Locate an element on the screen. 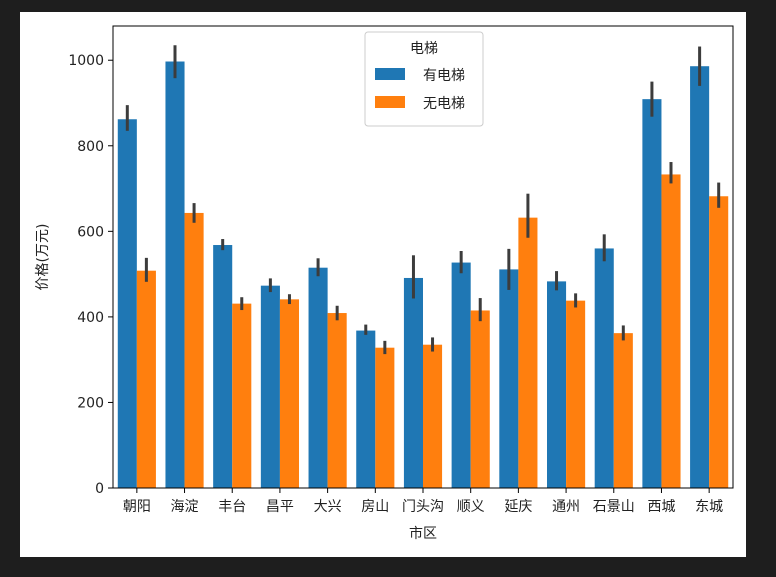 Image resolution: width=776 pixels, height=577 pixels. bar-东城-有电梯 is located at coordinates (700, 277).